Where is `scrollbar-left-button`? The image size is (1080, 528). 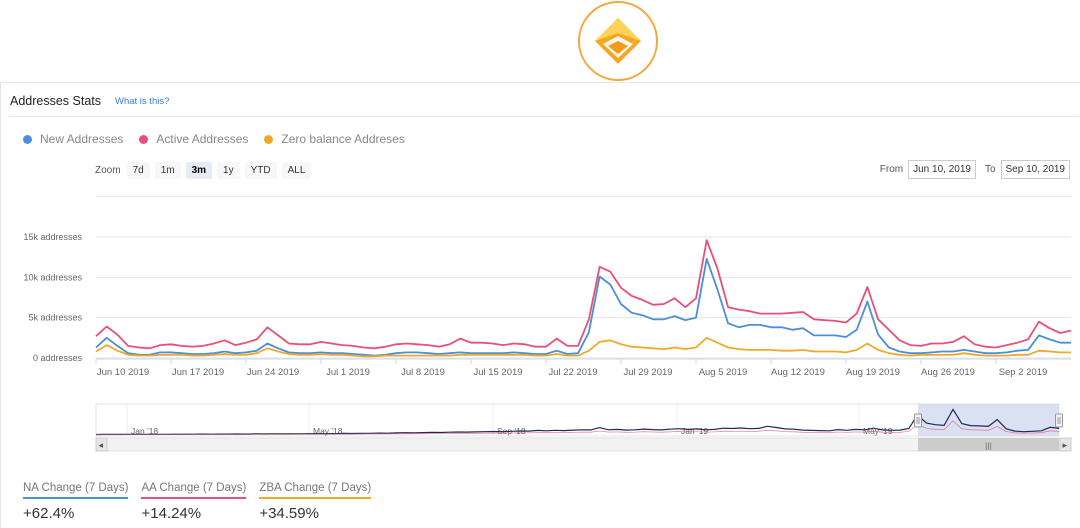
scrollbar-left-button is located at coordinates (101, 444).